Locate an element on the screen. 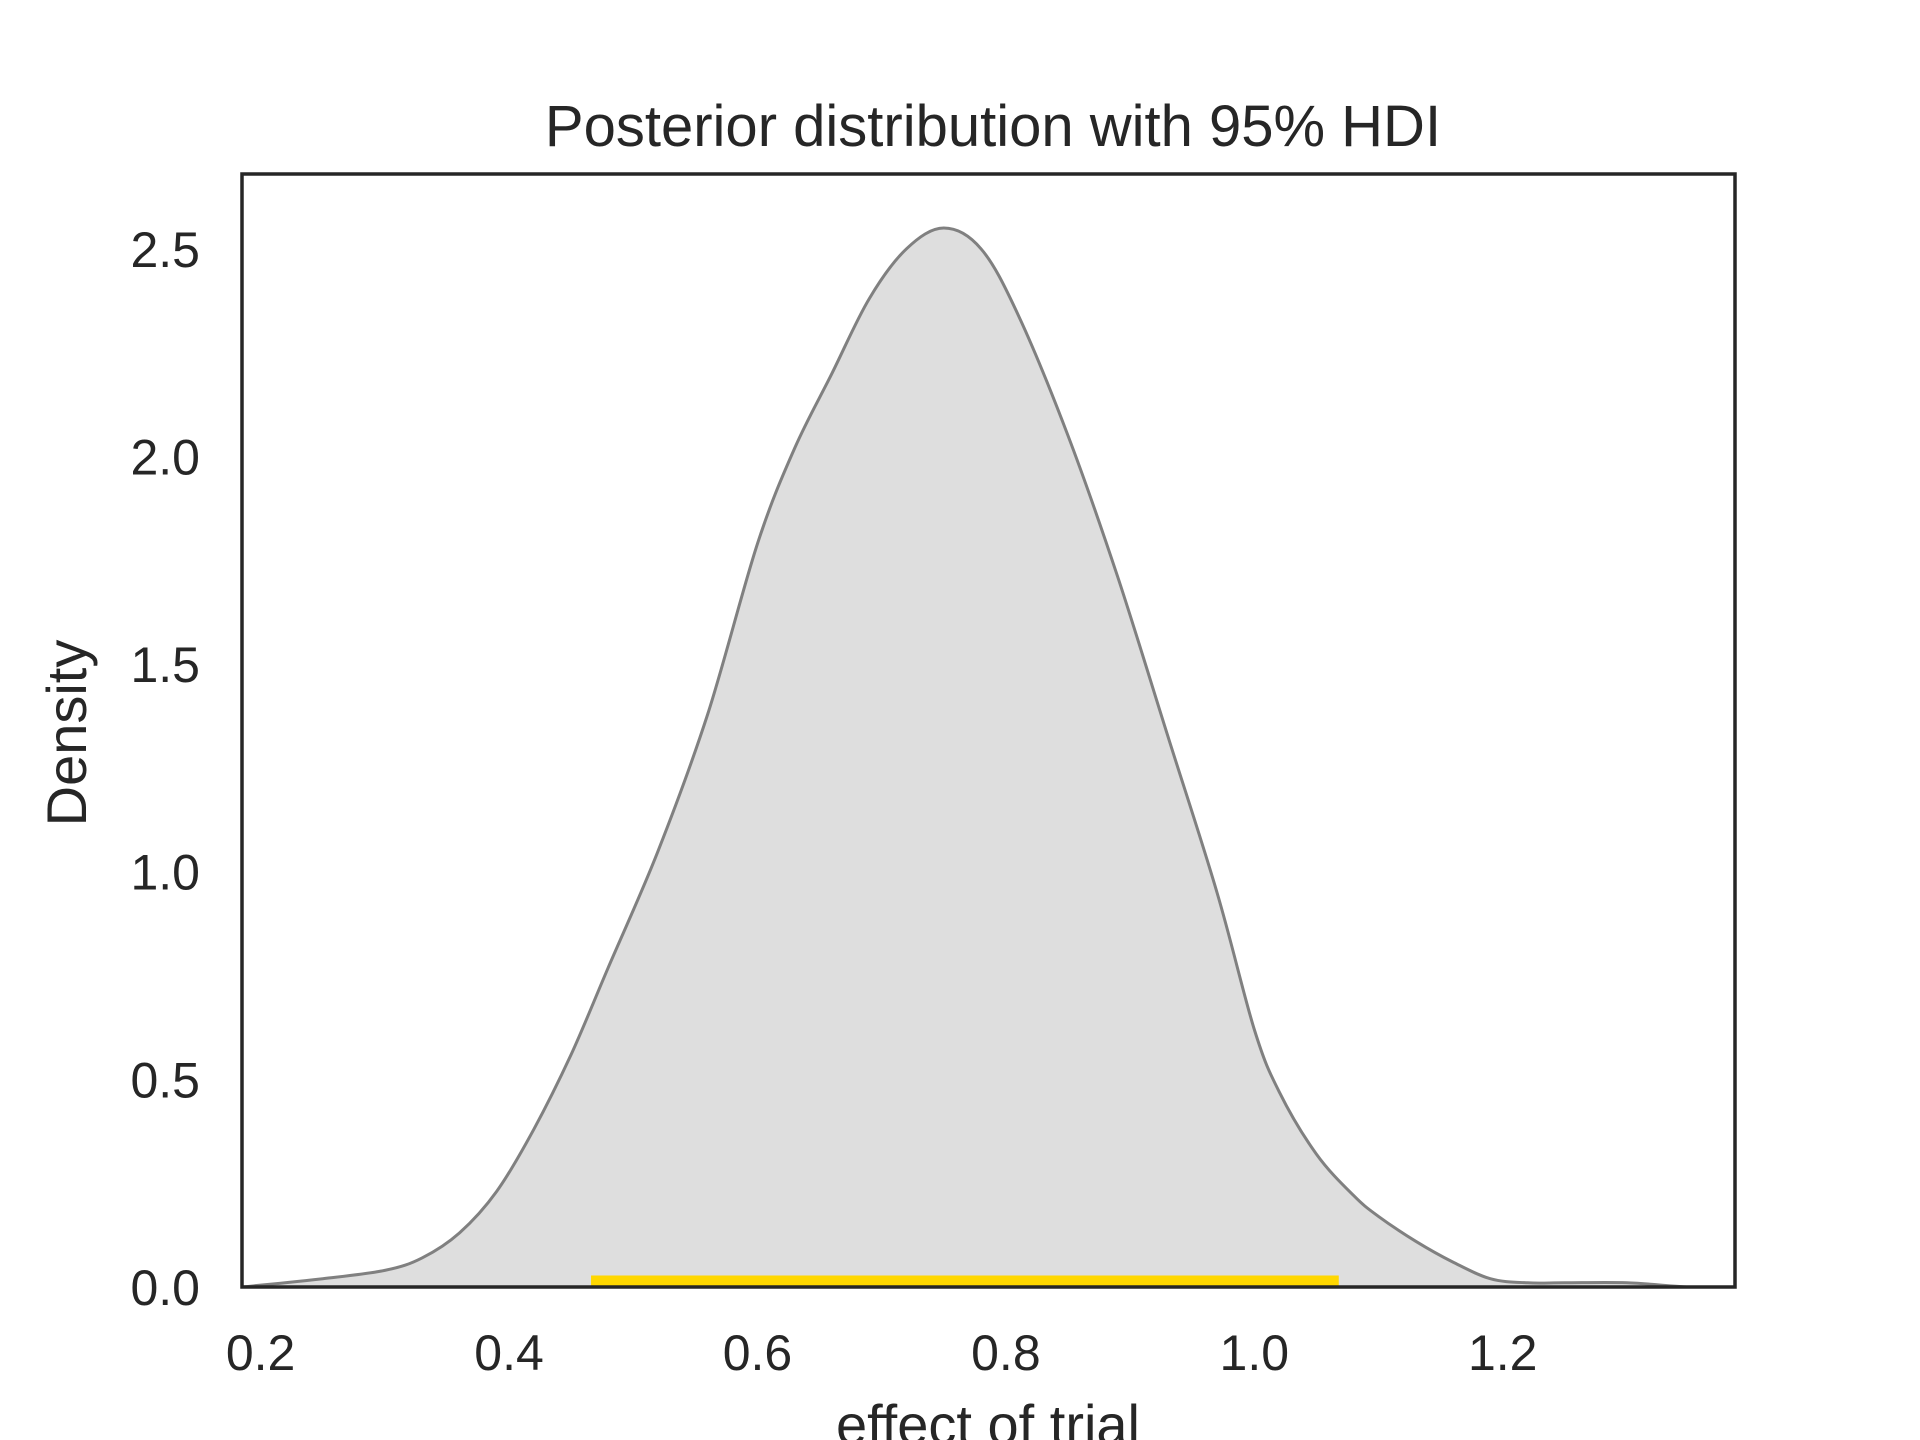  y-tick-label: 0.0 is located at coordinates (165, 1288).